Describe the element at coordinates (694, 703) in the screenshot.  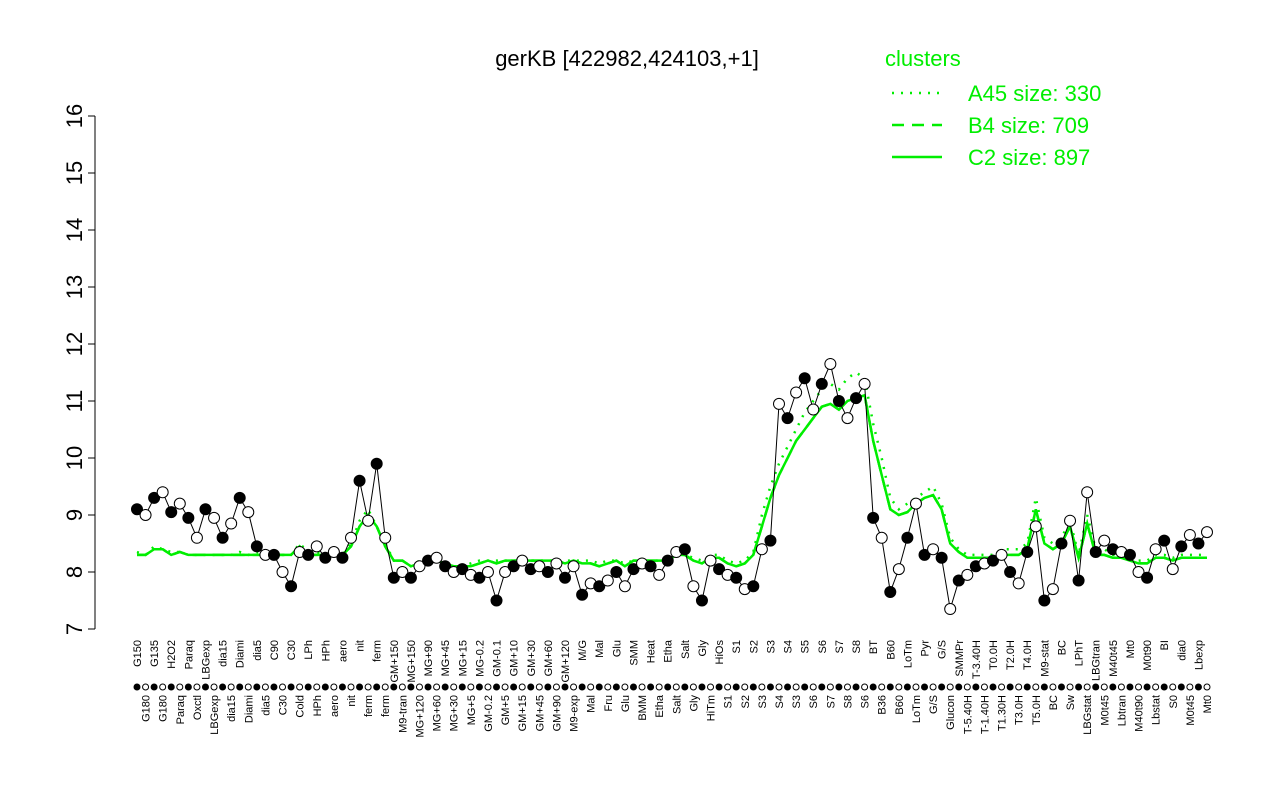
I see `x-tick-label: Gly` at that location.